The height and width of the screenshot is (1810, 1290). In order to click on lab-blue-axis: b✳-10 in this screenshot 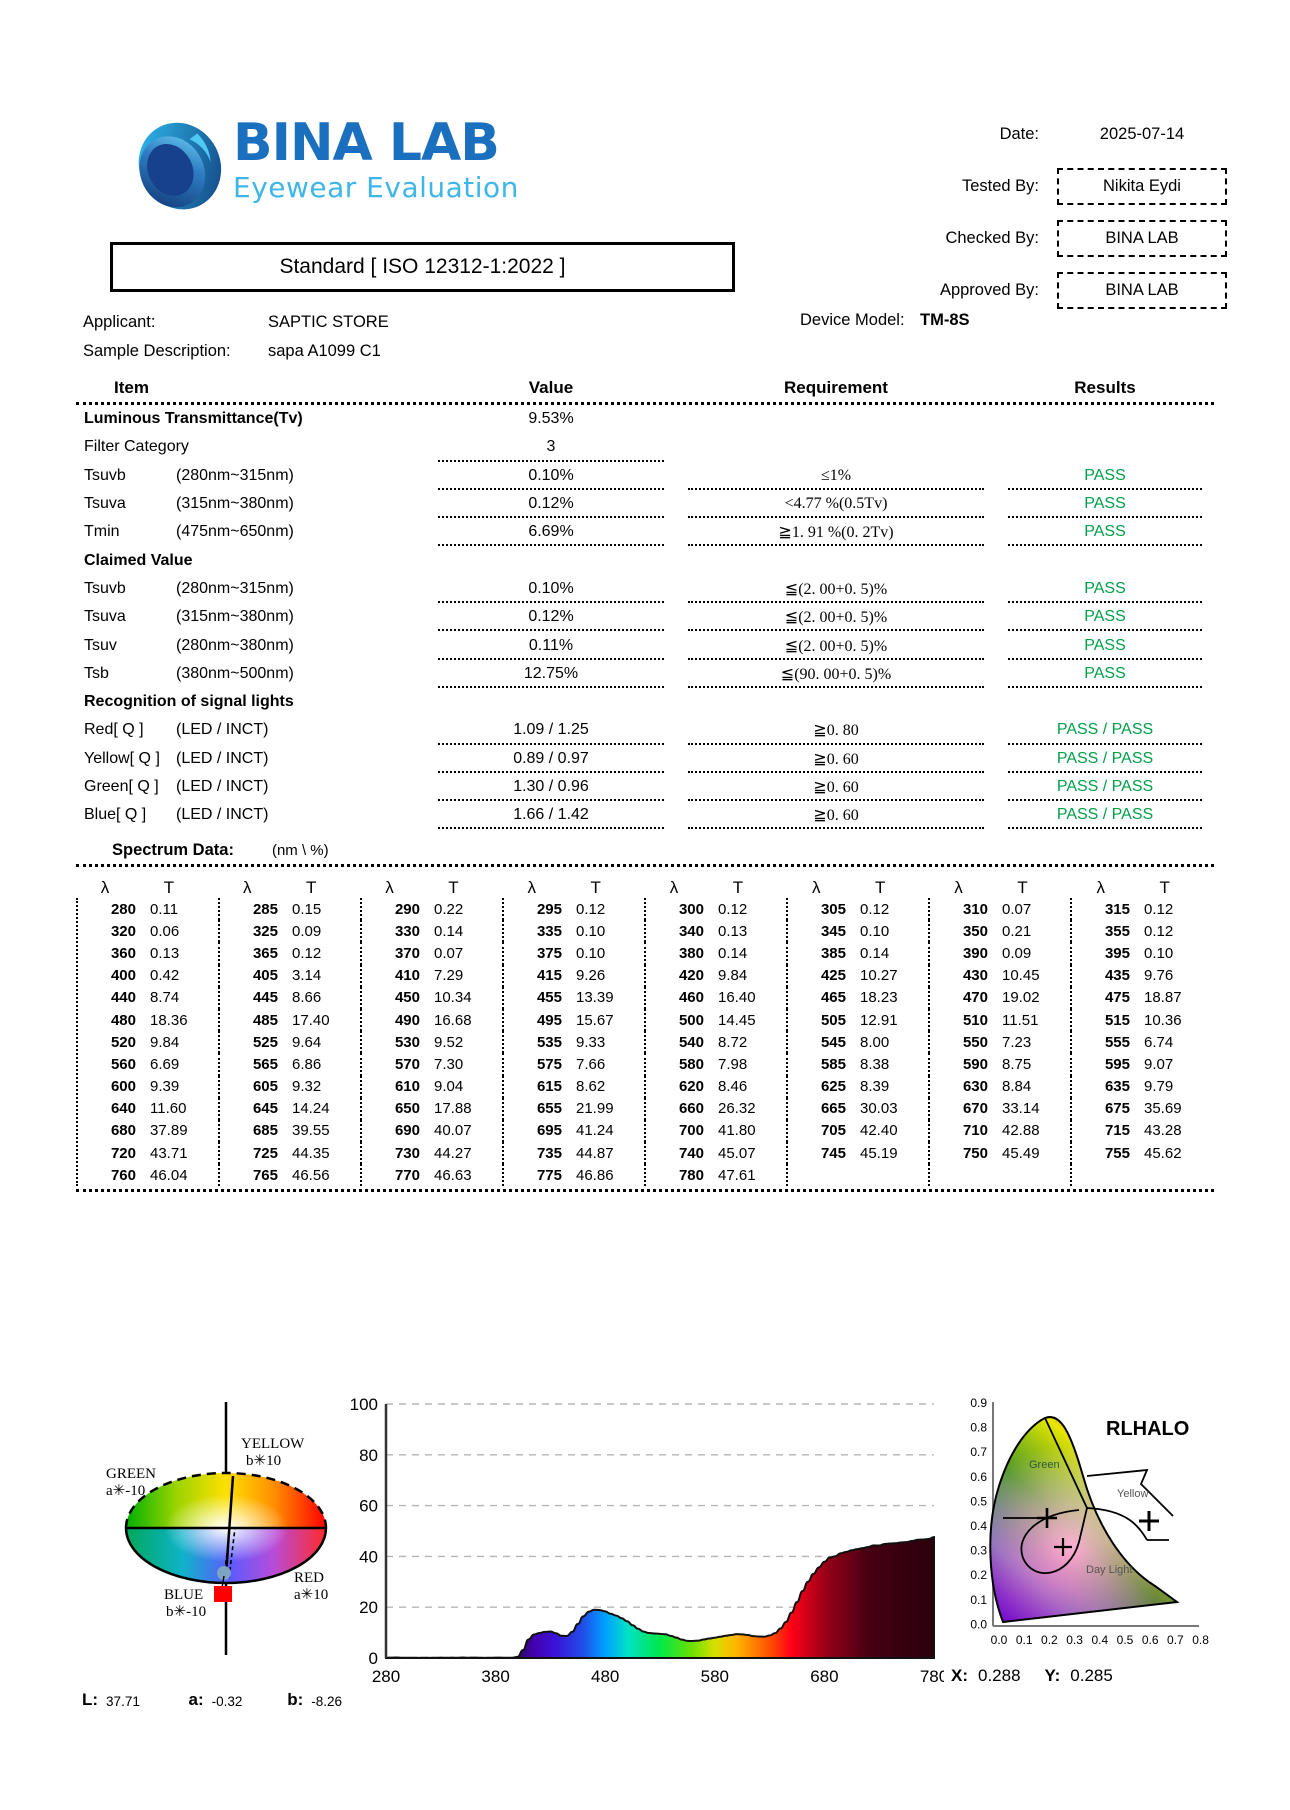, I will do `click(186, 1612)`.